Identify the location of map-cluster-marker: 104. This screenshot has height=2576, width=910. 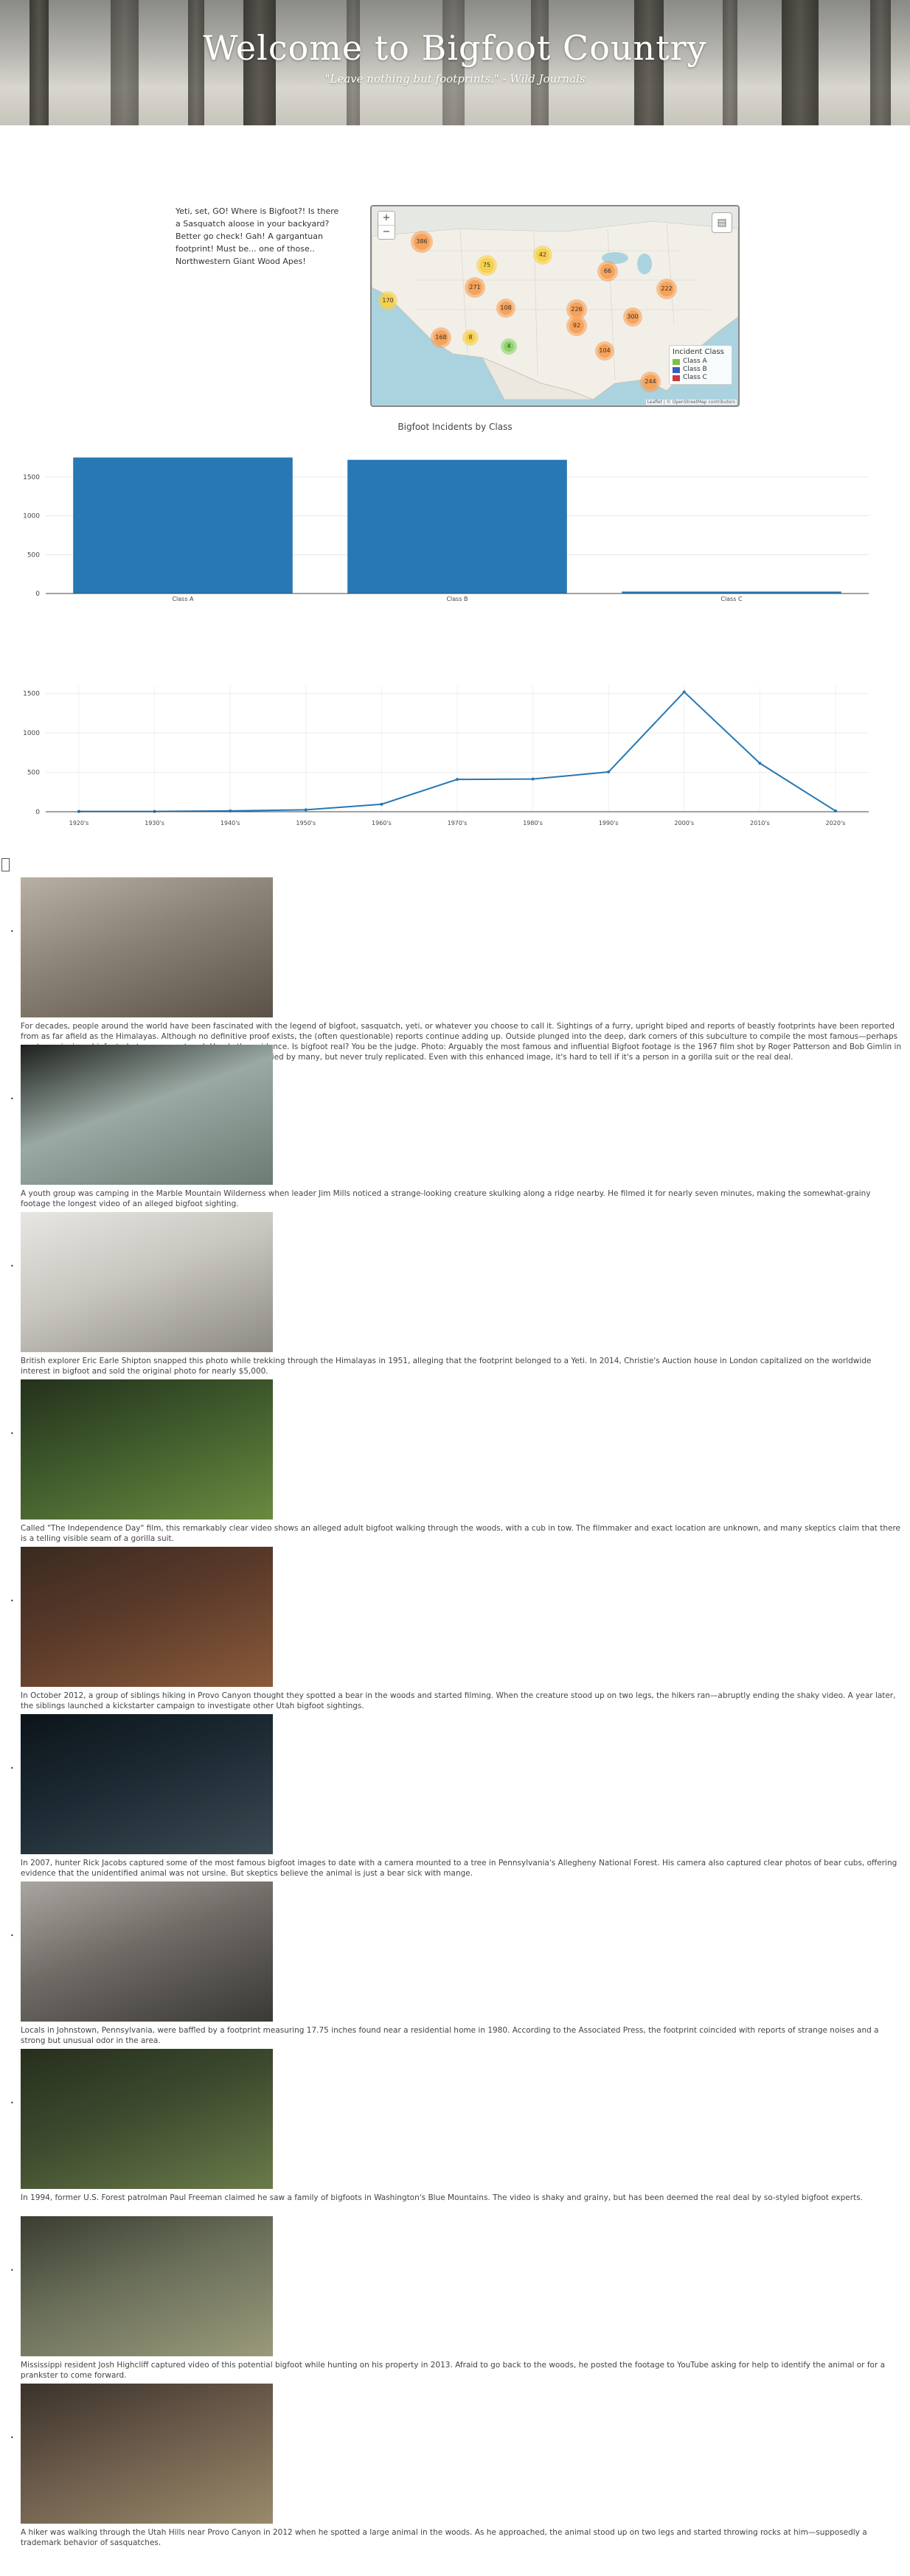
(605, 351).